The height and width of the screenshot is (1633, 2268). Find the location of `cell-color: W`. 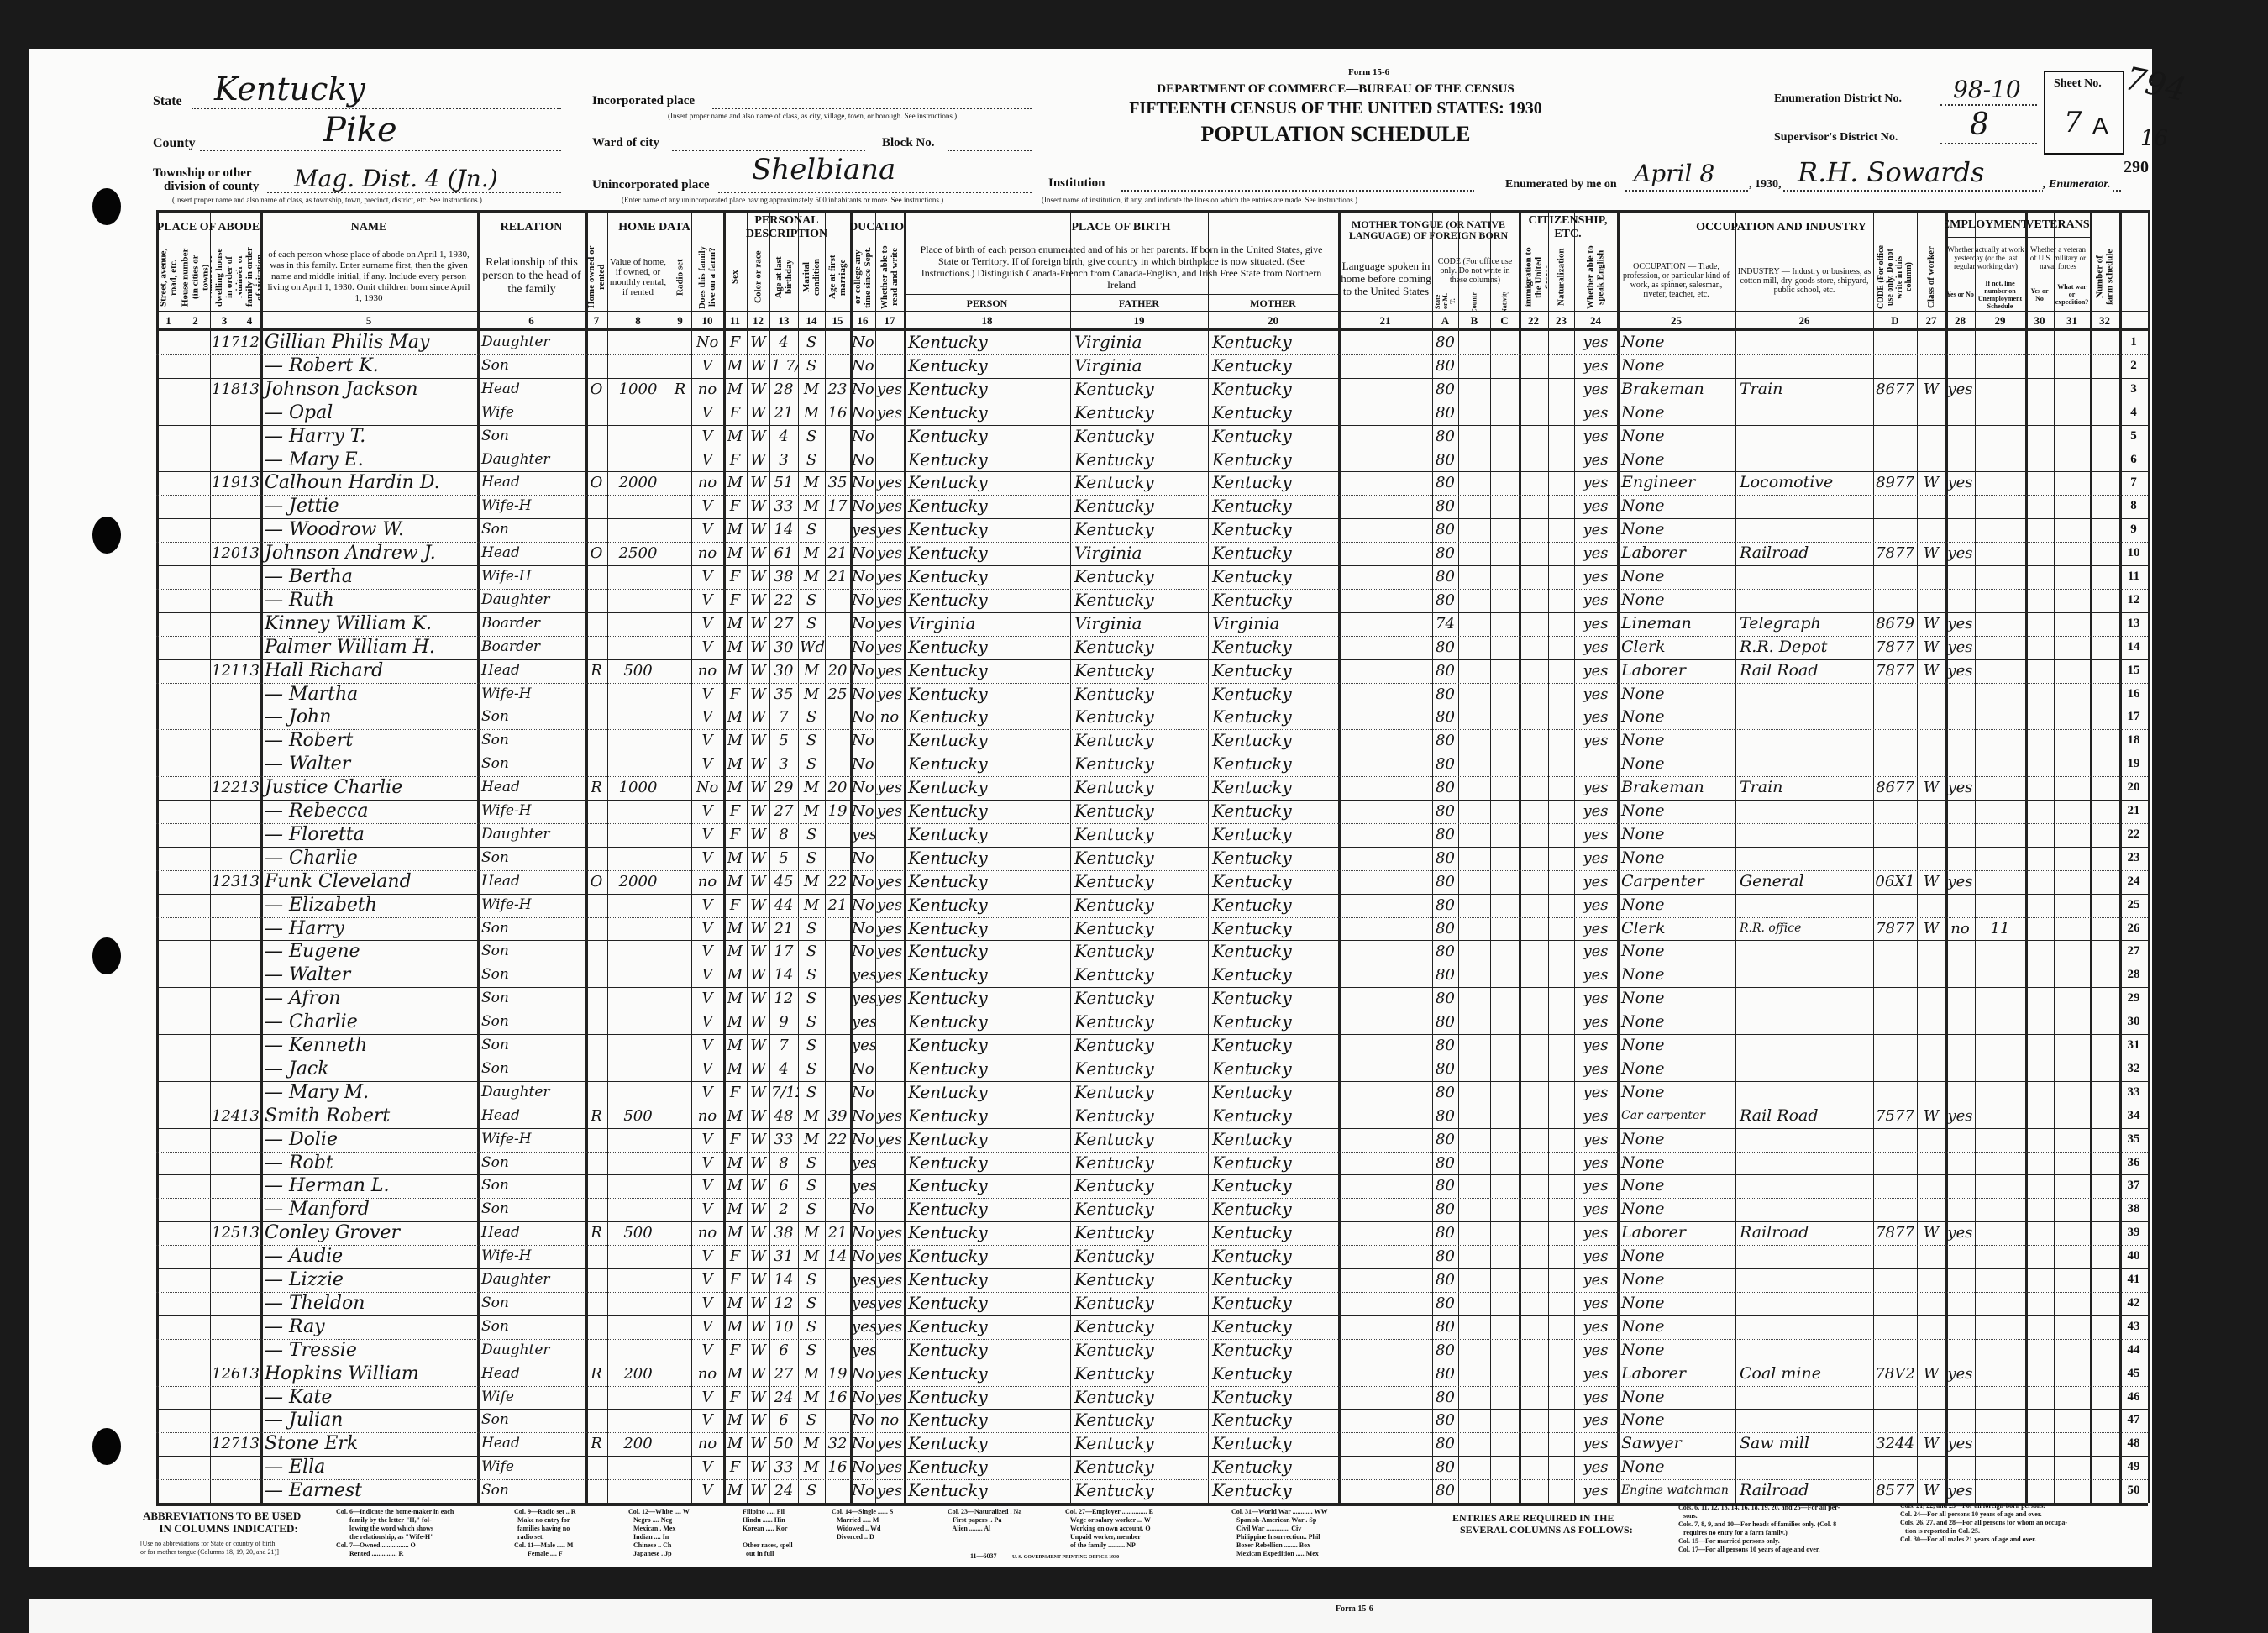

cell-color: W is located at coordinates (758, 928).